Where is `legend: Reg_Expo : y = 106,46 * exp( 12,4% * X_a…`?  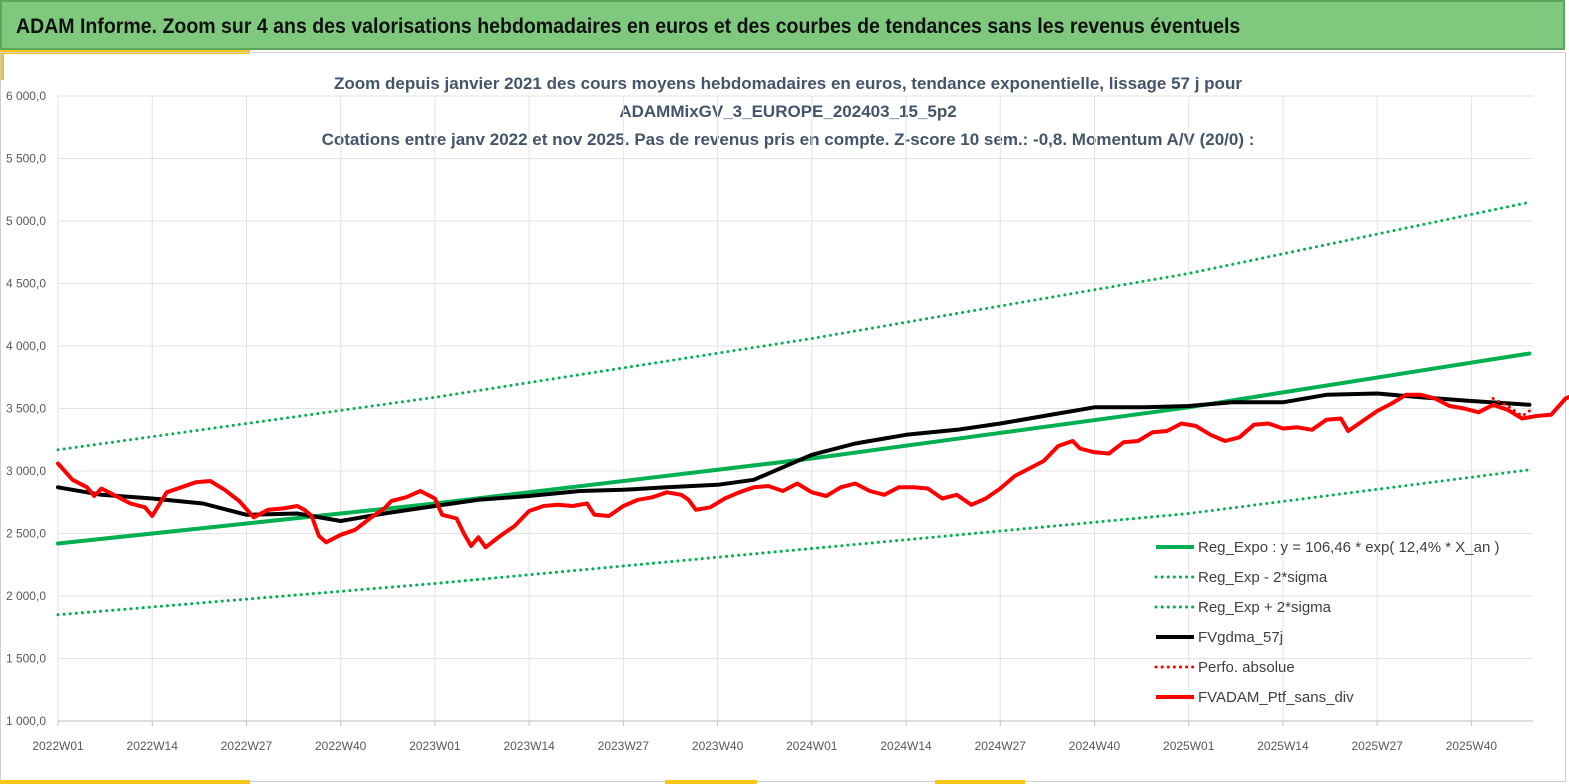
legend: Reg_Expo : y = 106,46 * exp( 12,4% * X_a… is located at coordinates (1326, 622).